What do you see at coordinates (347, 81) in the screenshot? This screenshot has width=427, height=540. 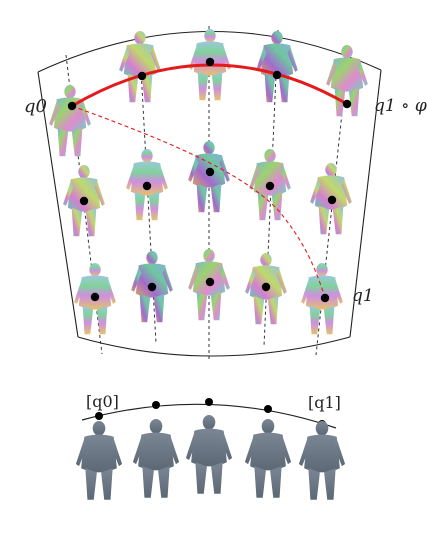 I see `body-shape-r1-c5` at bounding box center [347, 81].